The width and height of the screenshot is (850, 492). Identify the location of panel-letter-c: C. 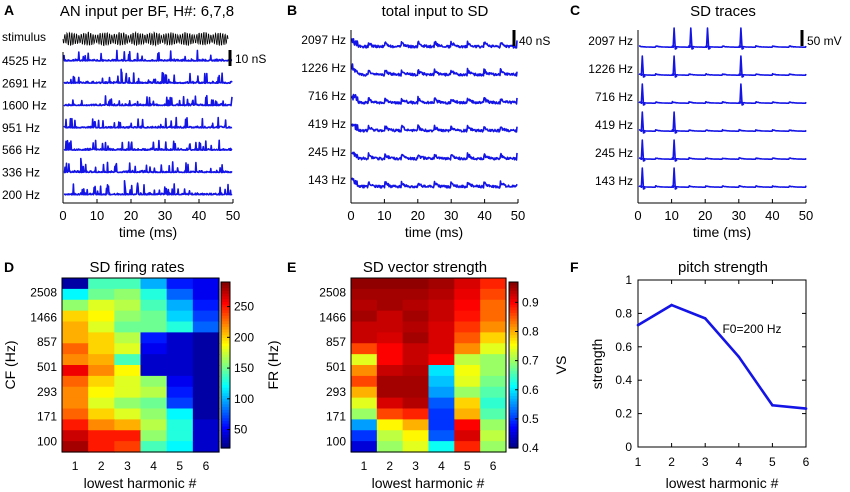
(575, 10).